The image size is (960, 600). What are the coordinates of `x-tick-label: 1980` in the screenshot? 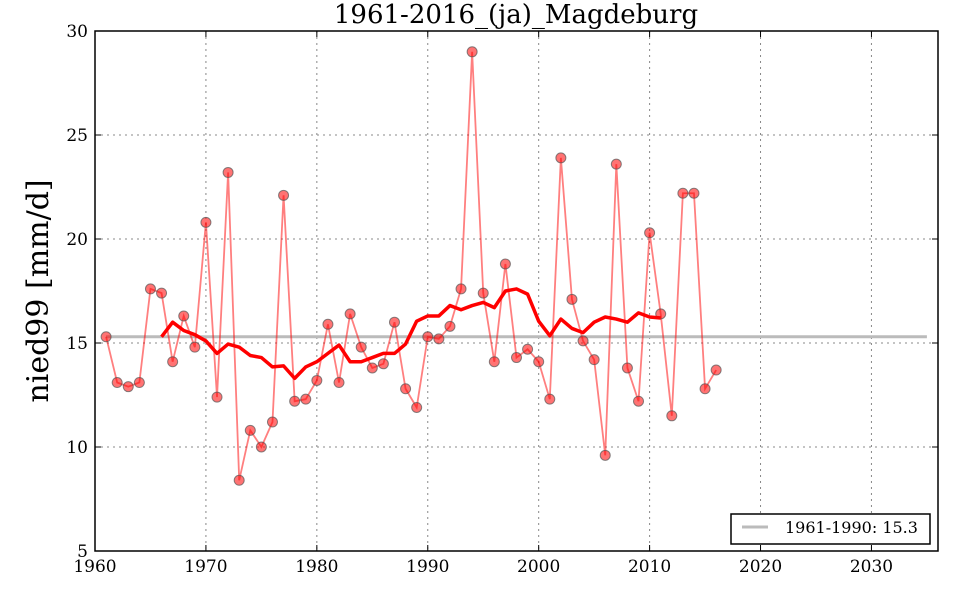 It's located at (316, 567).